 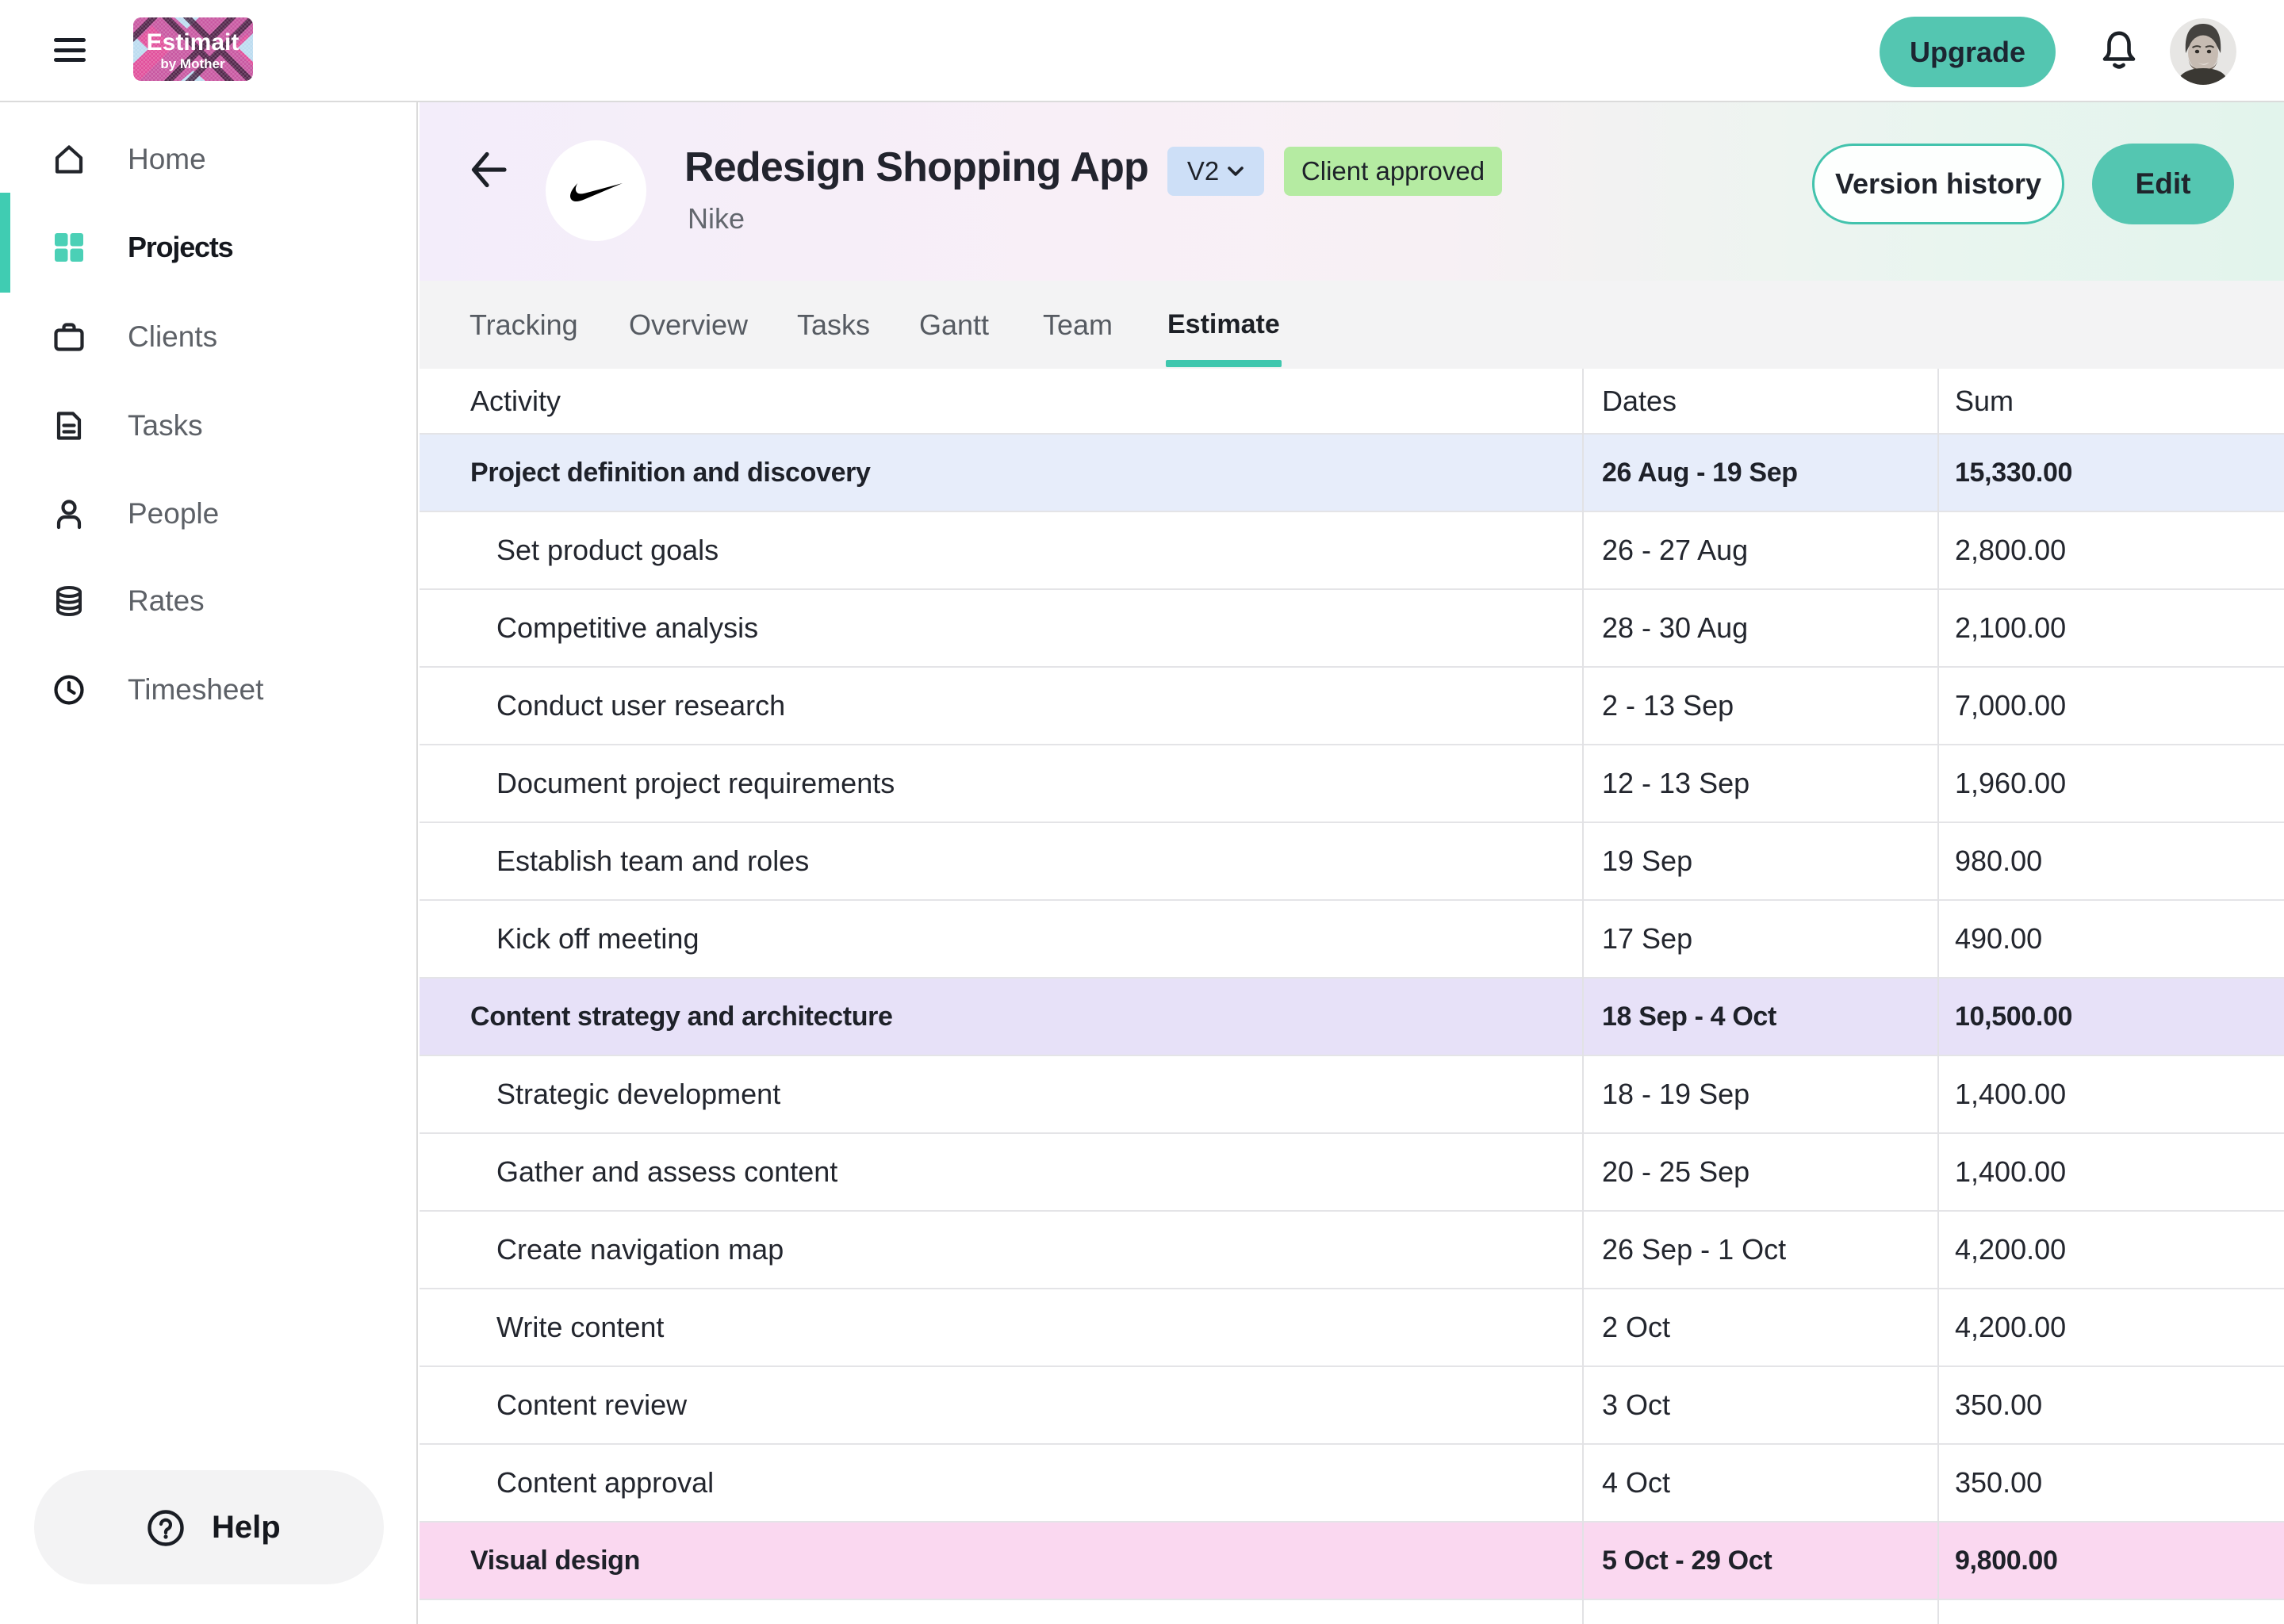 What do you see at coordinates (193, 42) in the screenshot?
I see `svg-text: Estimait` at bounding box center [193, 42].